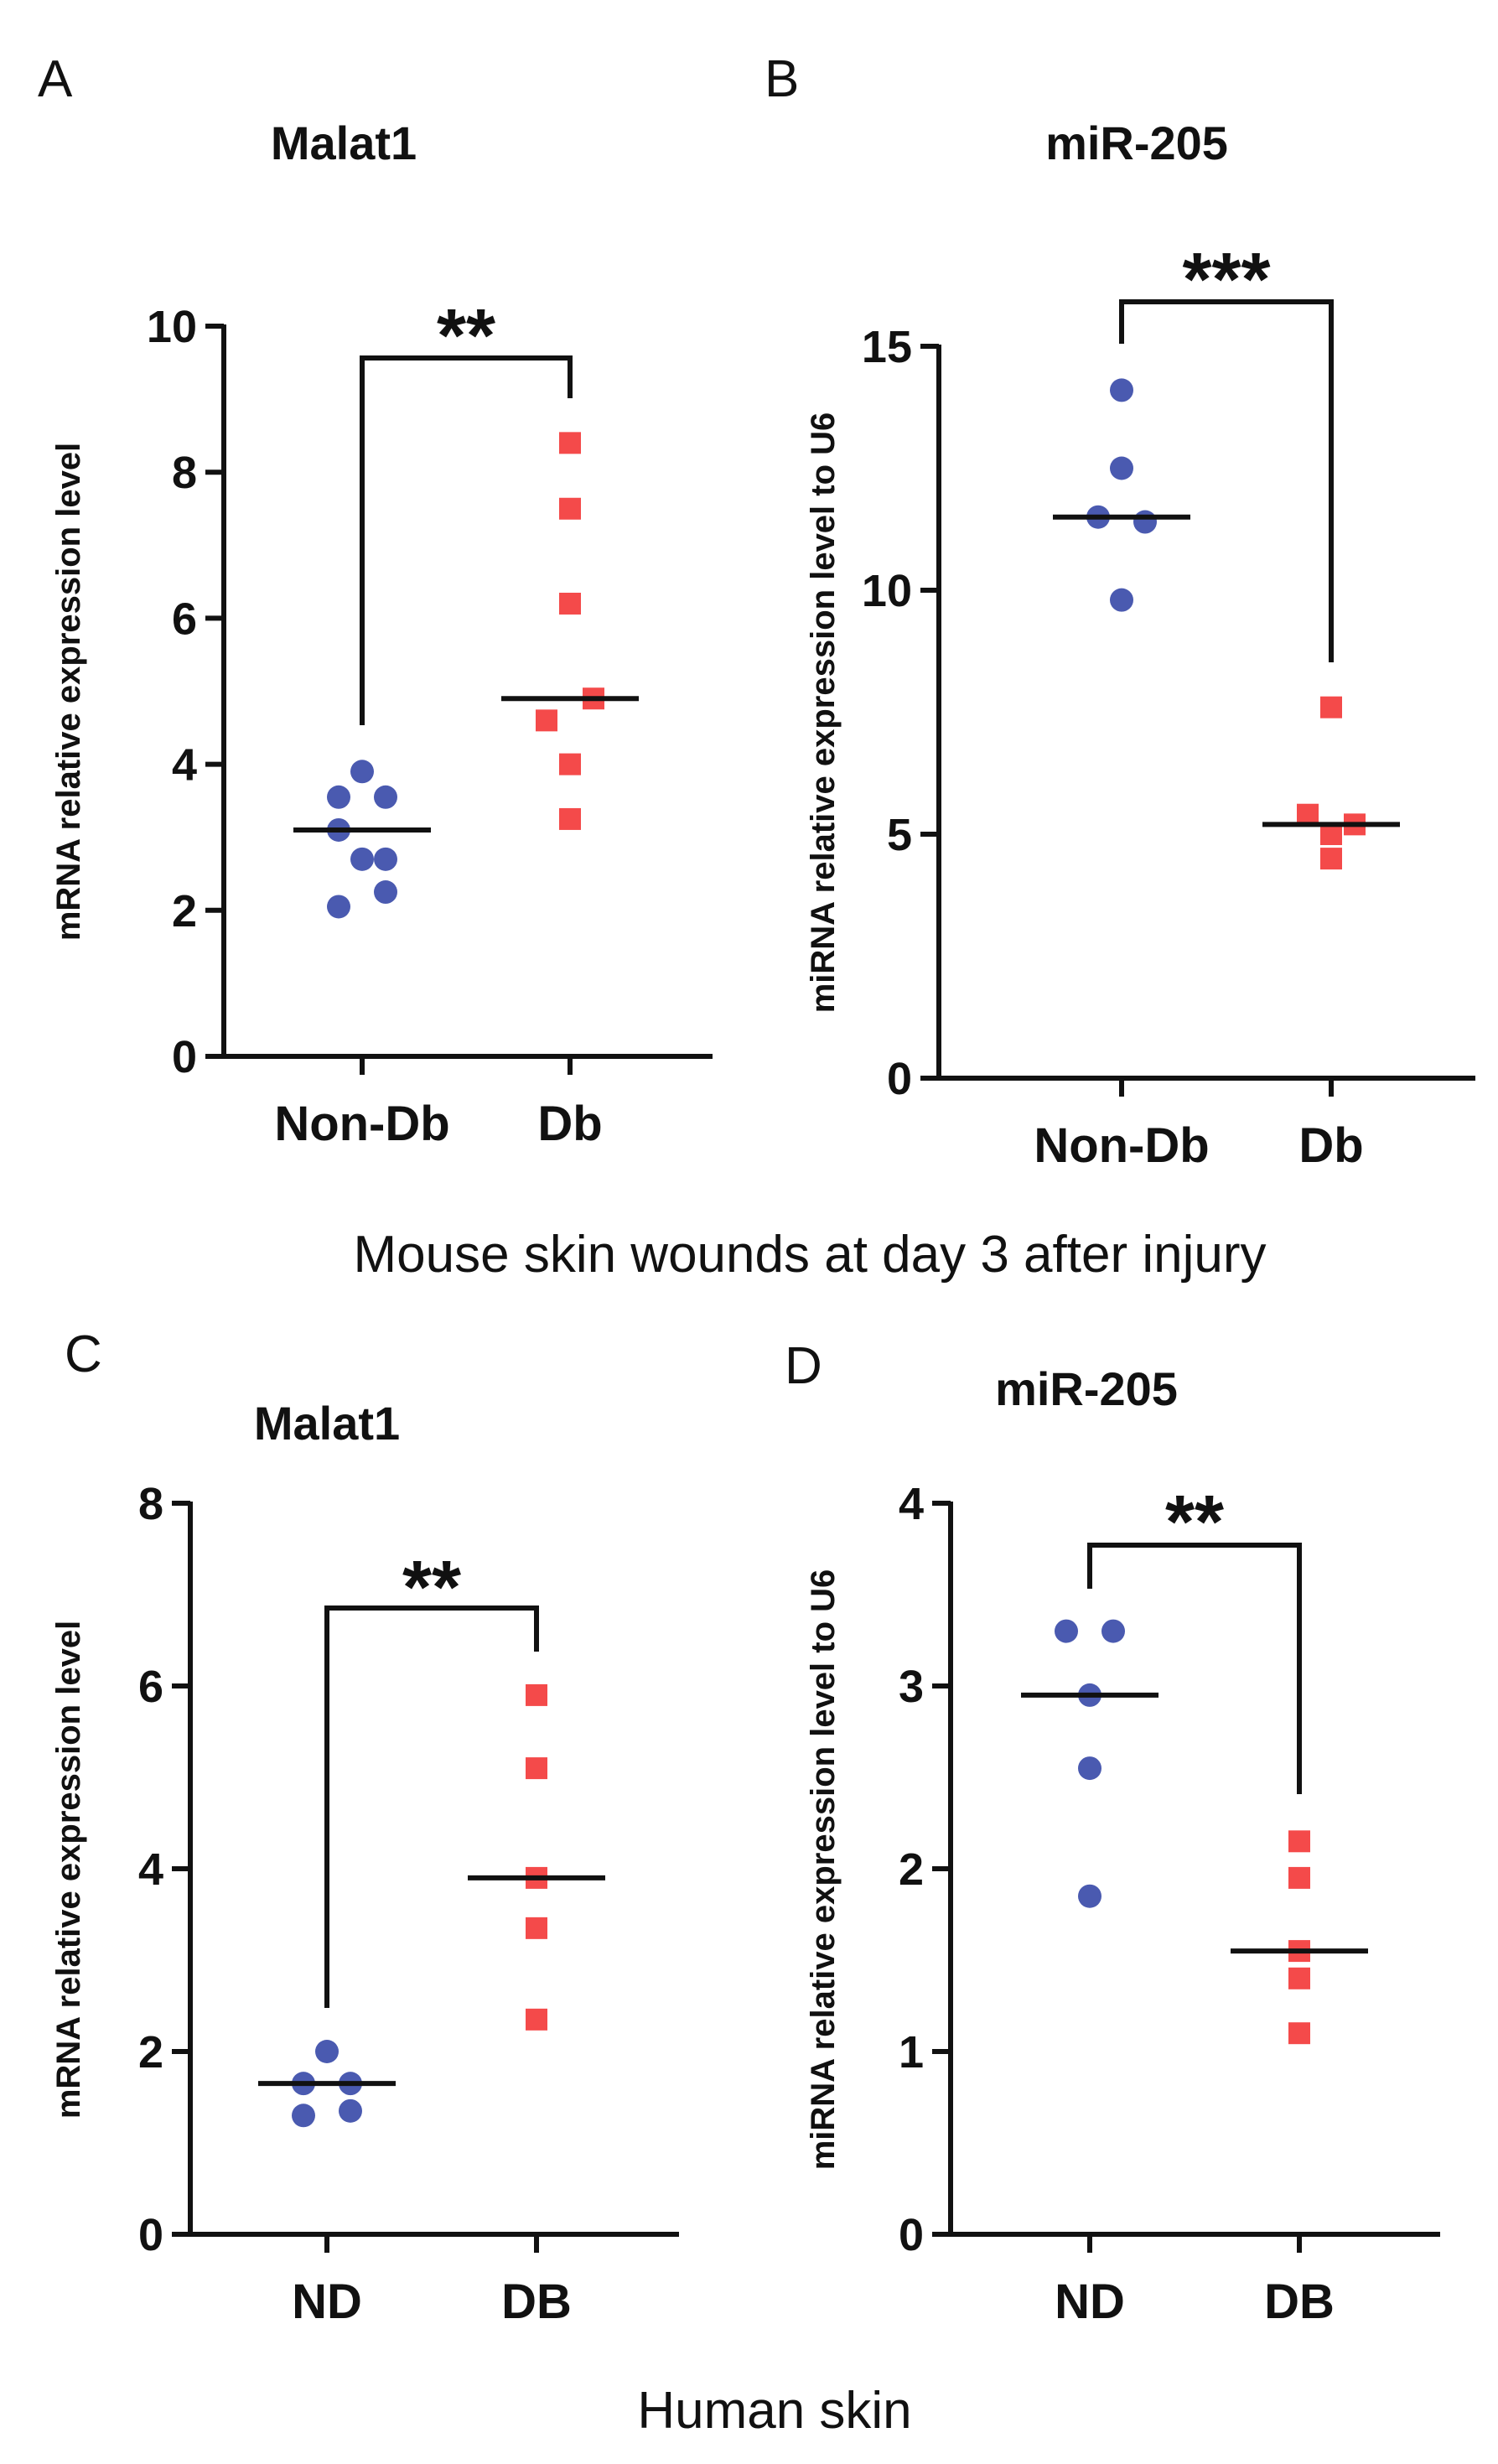  What do you see at coordinates (911, 1687) in the screenshot?
I see `y-tick-label: 3` at bounding box center [911, 1687].